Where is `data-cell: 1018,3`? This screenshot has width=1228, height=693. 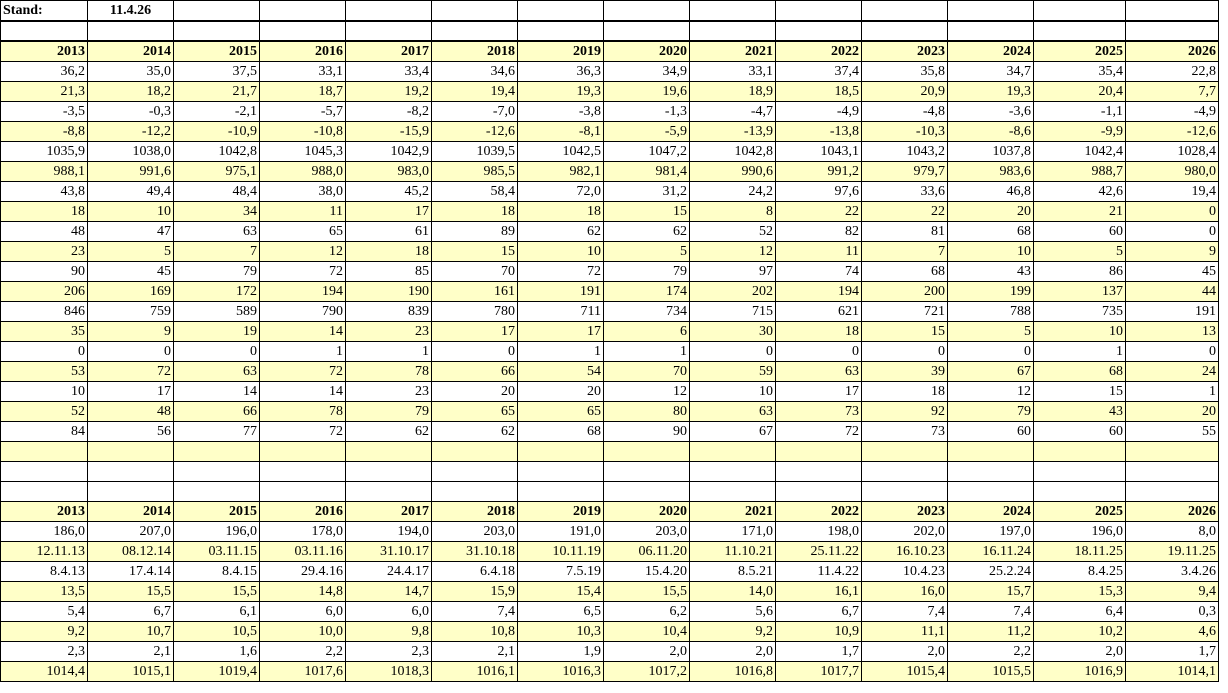
data-cell: 1018,3 is located at coordinates (388, 671).